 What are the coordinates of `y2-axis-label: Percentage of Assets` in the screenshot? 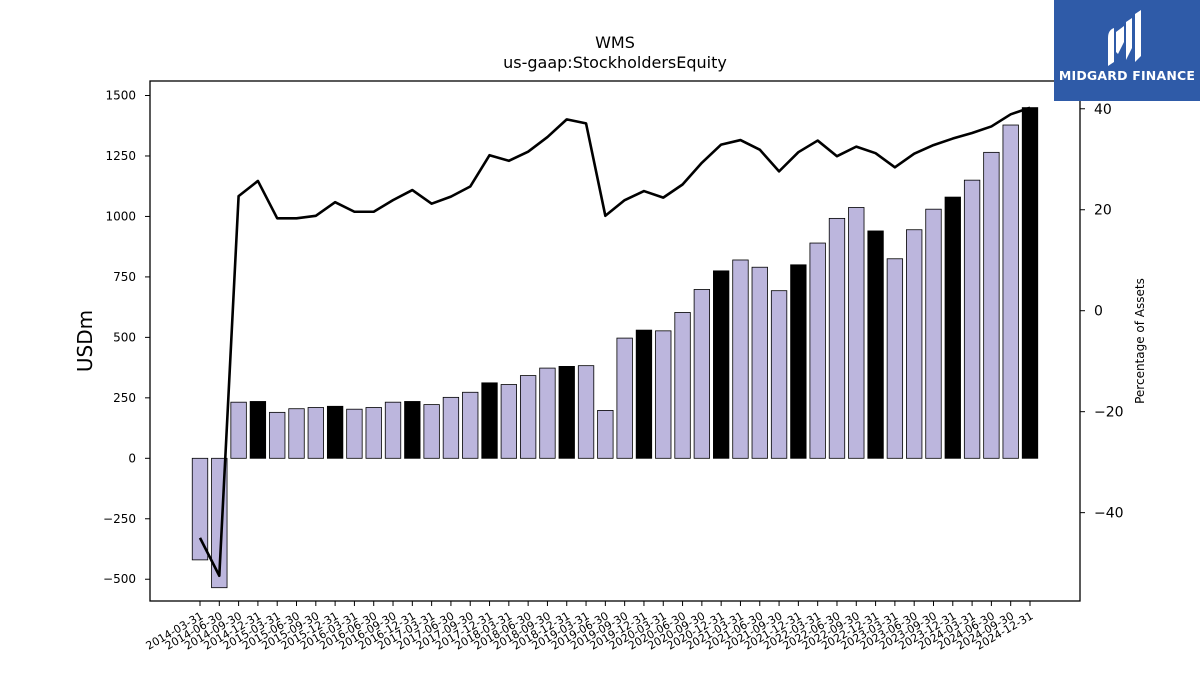 It's located at (1140, 341).